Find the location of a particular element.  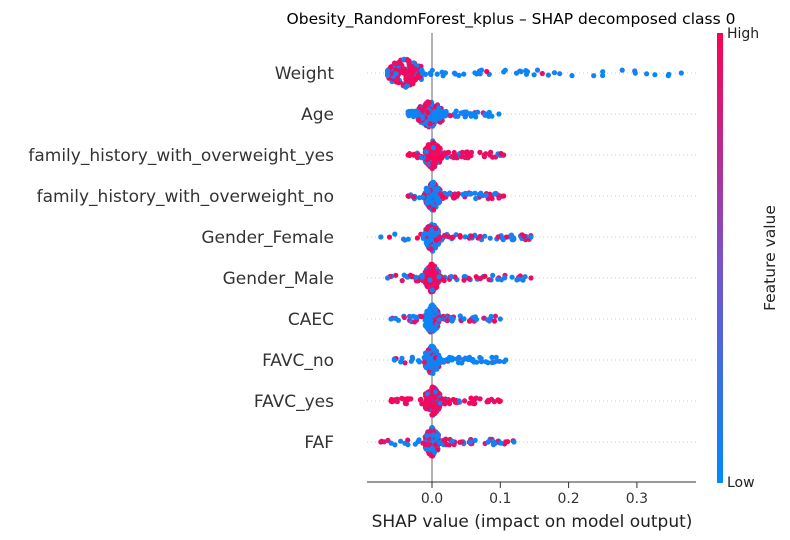

feature-label: FAVC_no is located at coordinates (298, 361).